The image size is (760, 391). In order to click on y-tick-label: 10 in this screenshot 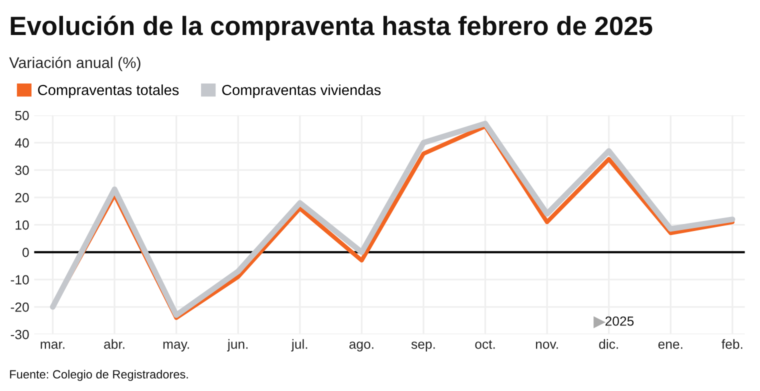, I will do `click(22, 225)`.